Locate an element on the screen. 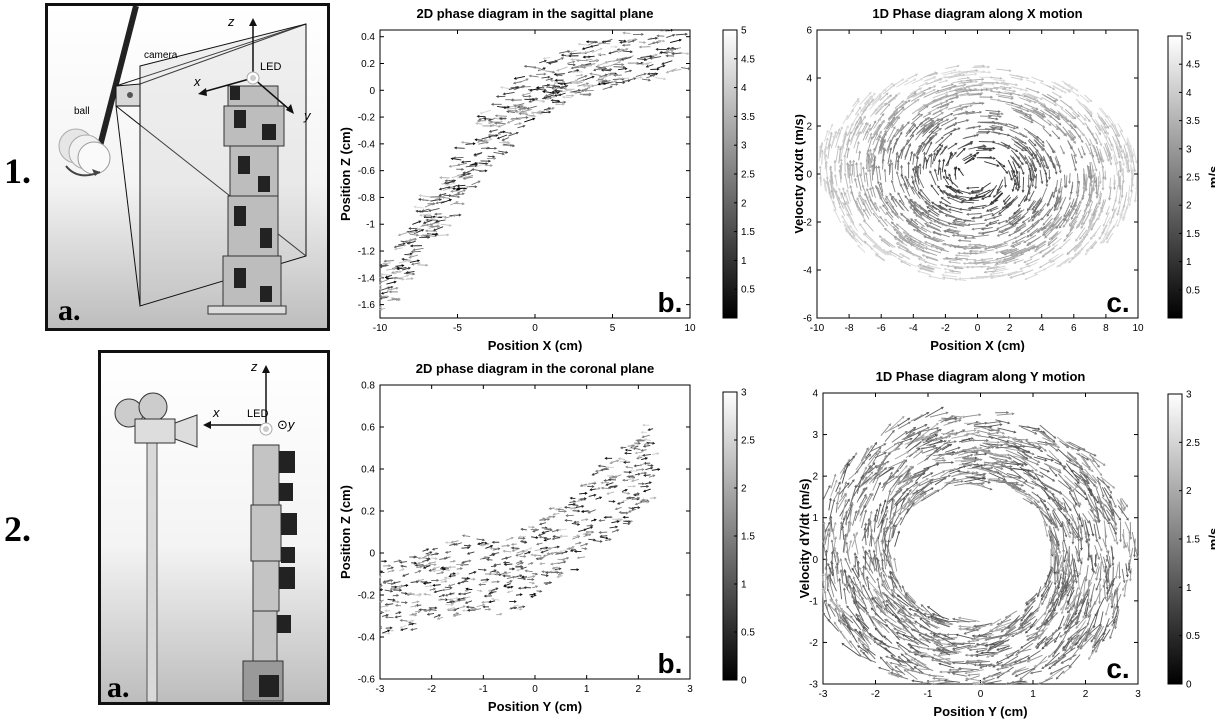  colorbar-tick-label: 0.5 is located at coordinates (1193, 290).